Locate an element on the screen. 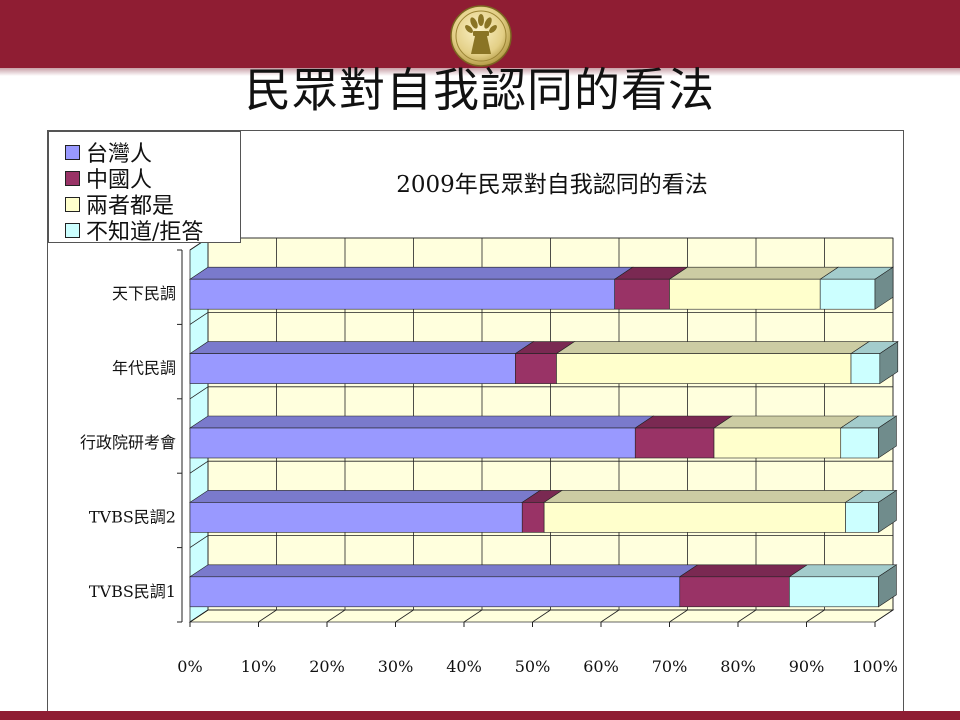 The height and width of the screenshot is (720, 960). x-tick-label: 10% is located at coordinates (259, 666).